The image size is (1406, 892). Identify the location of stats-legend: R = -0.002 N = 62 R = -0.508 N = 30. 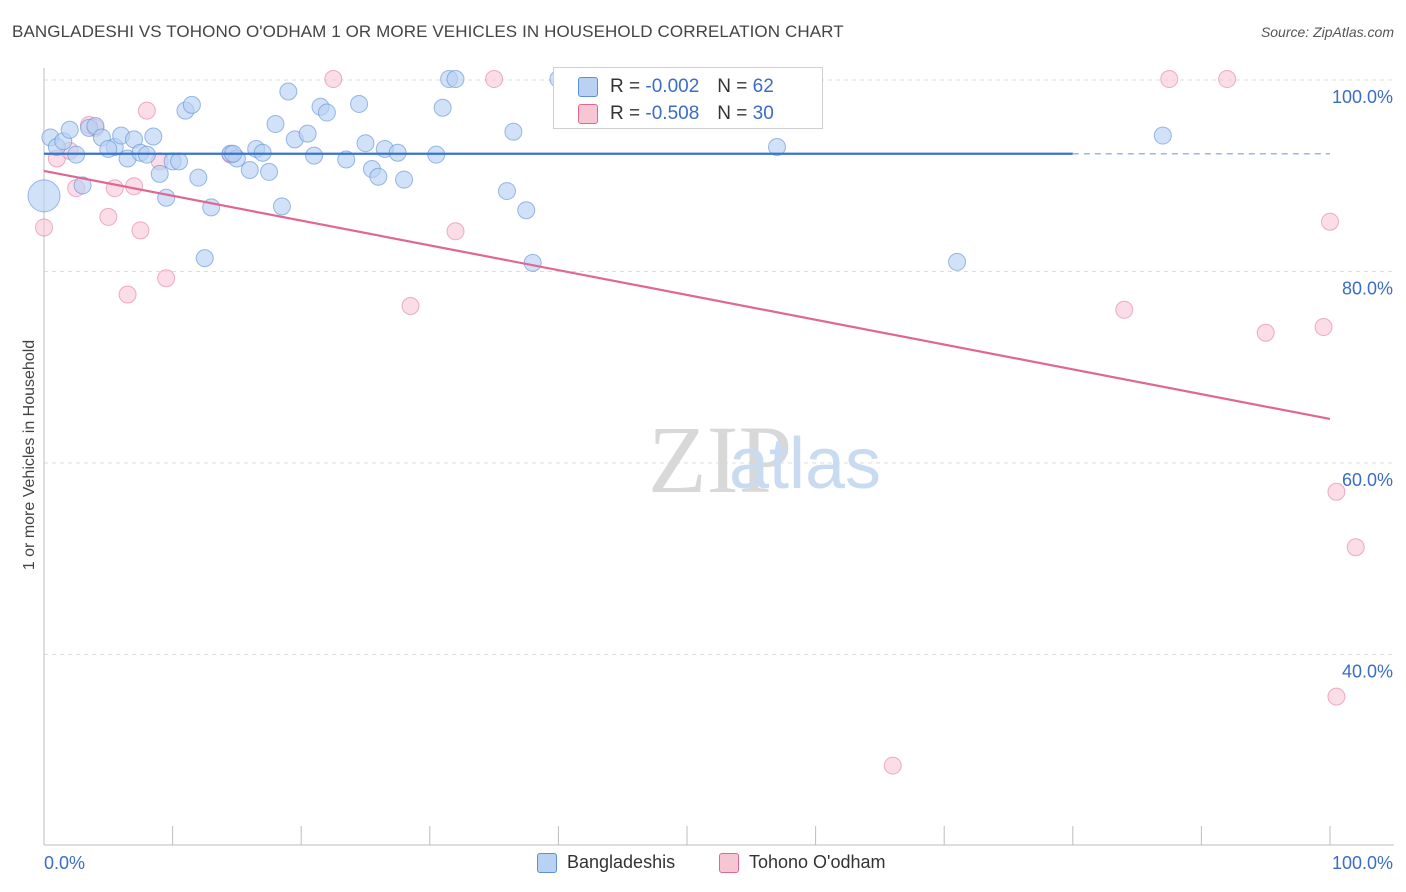
(688, 98).